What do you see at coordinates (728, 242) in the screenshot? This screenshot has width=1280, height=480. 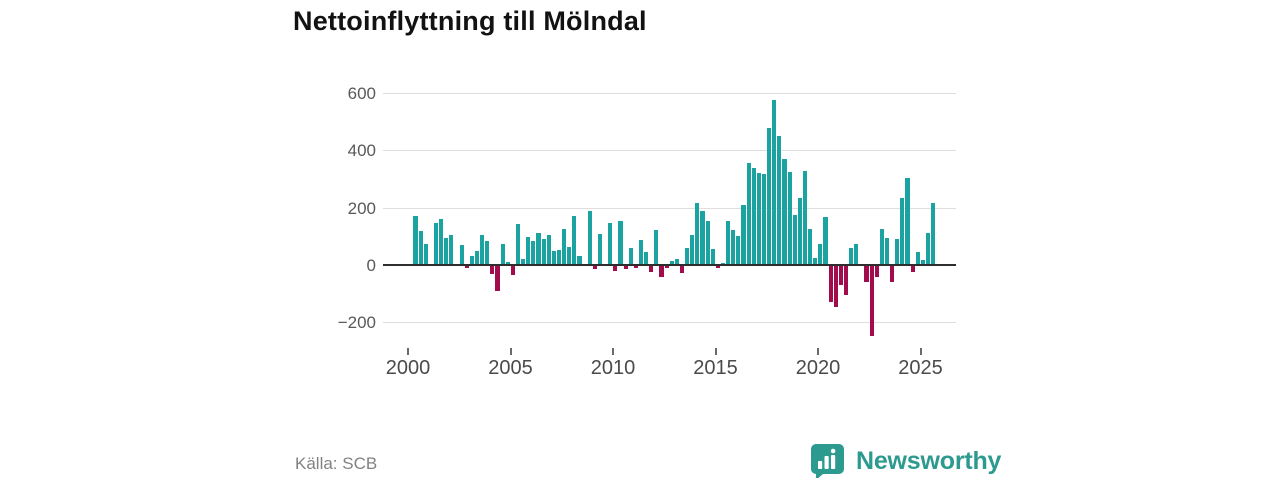 I see `bar-2015-Q2` at bounding box center [728, 242].